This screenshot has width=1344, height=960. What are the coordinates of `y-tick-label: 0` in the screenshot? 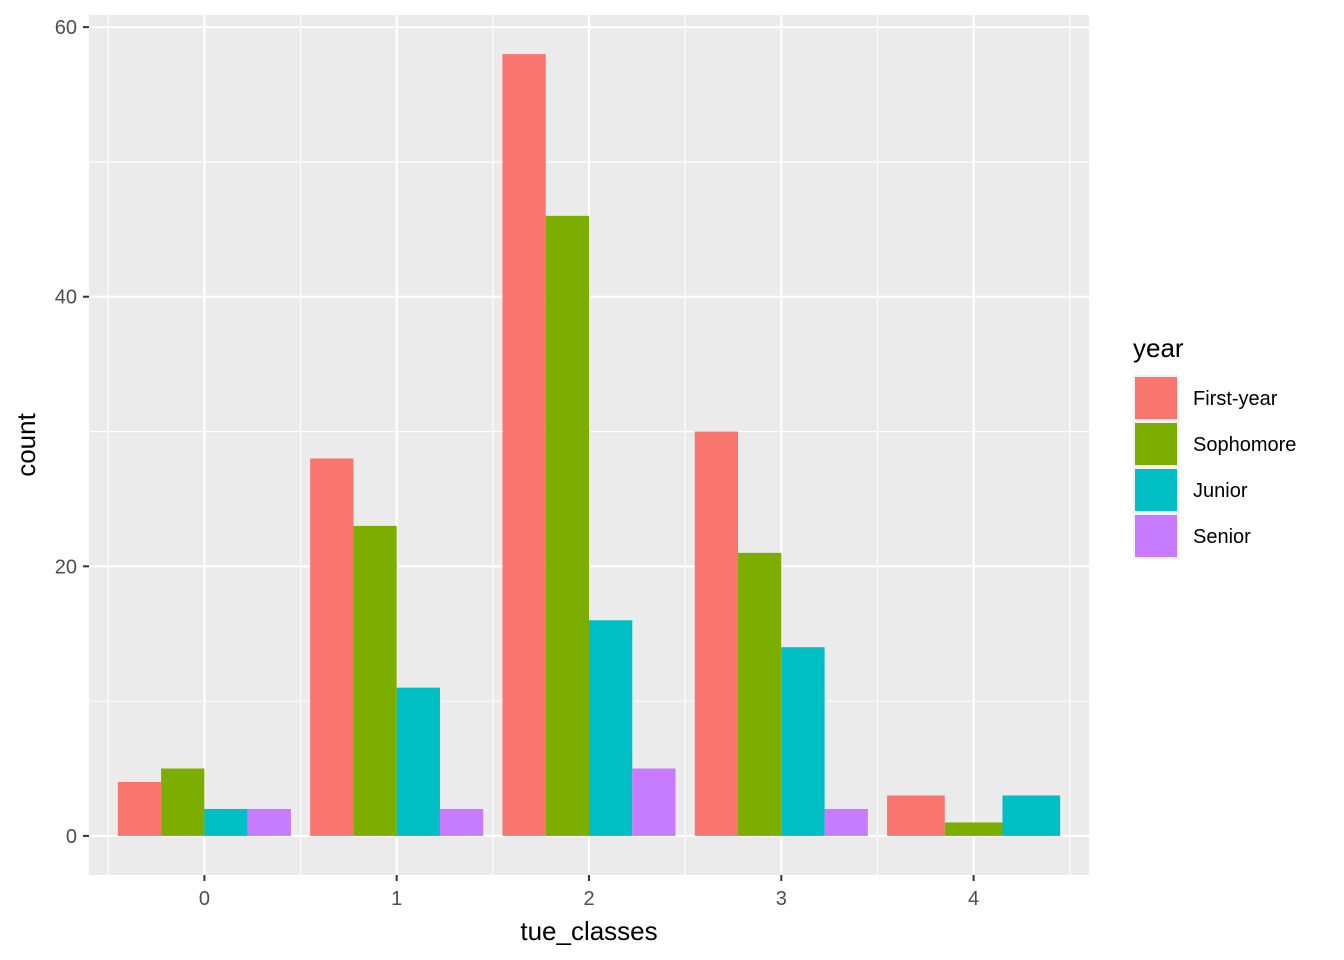 It's located at (71, 837).